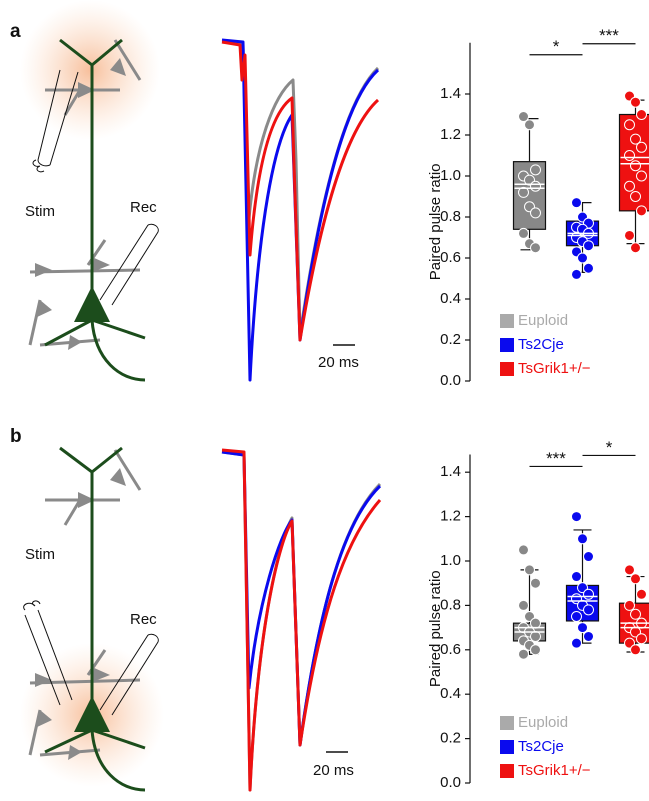 The image size is (649, 801). Describe the element at coordinates (530, 196) in the screenshot. I see `box` at that location.